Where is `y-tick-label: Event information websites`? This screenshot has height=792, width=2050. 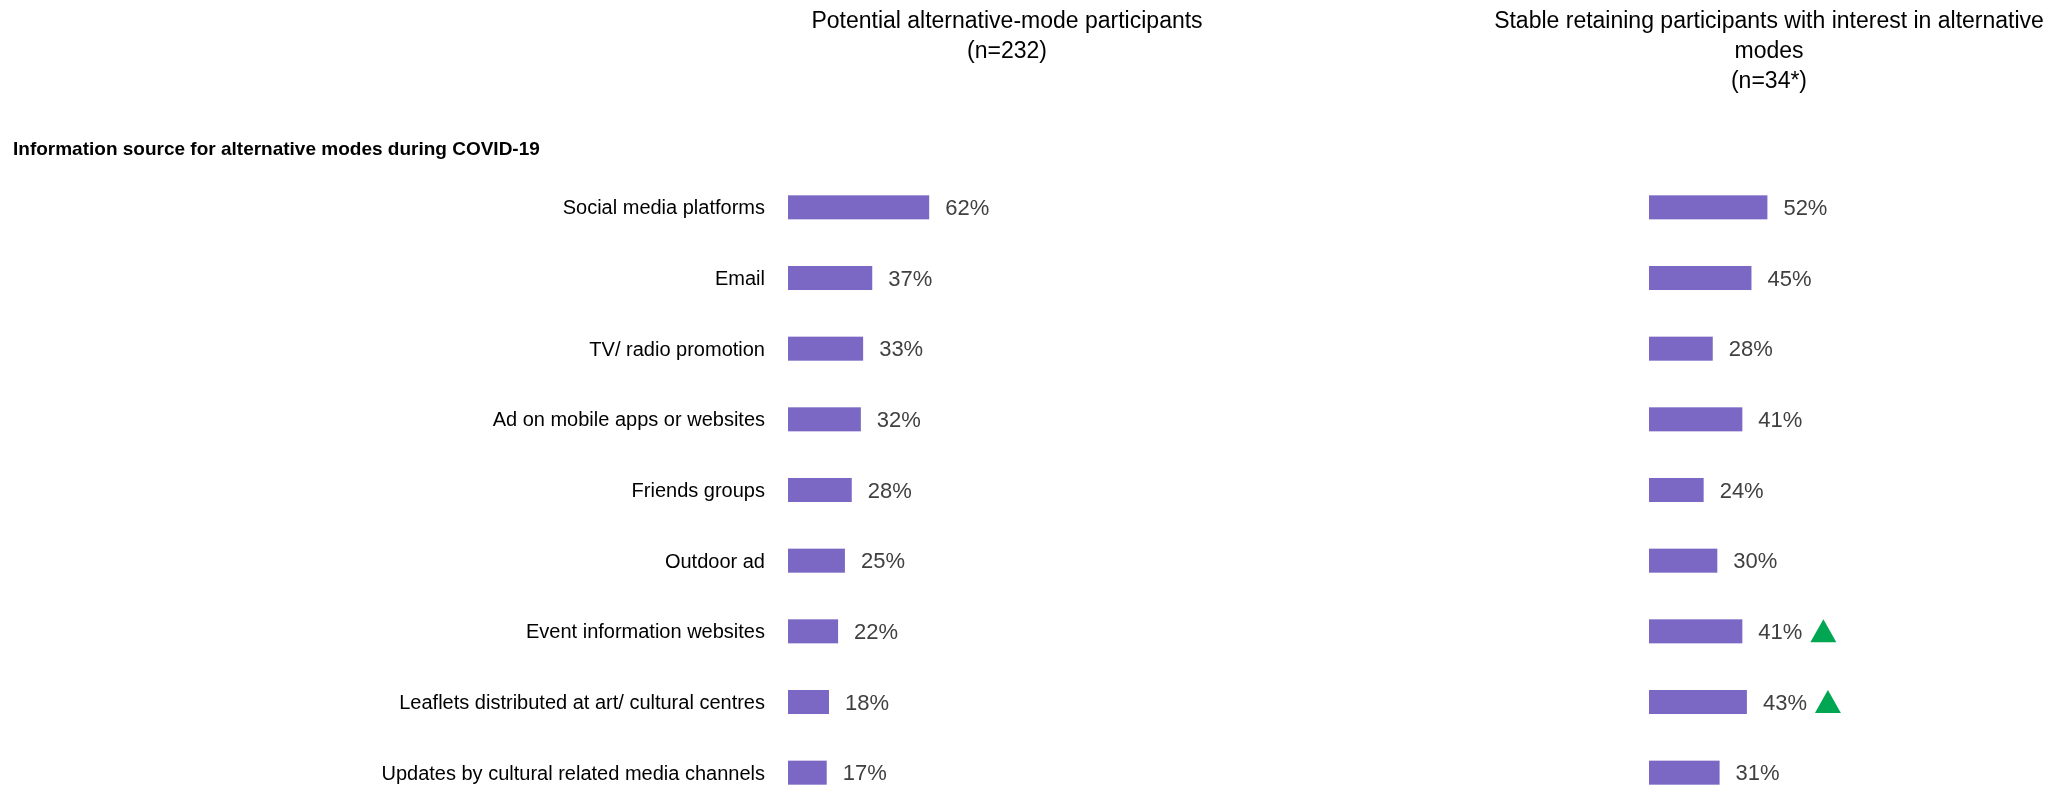
y-tick-label: Event information websites is located at coordinates (645, 631).